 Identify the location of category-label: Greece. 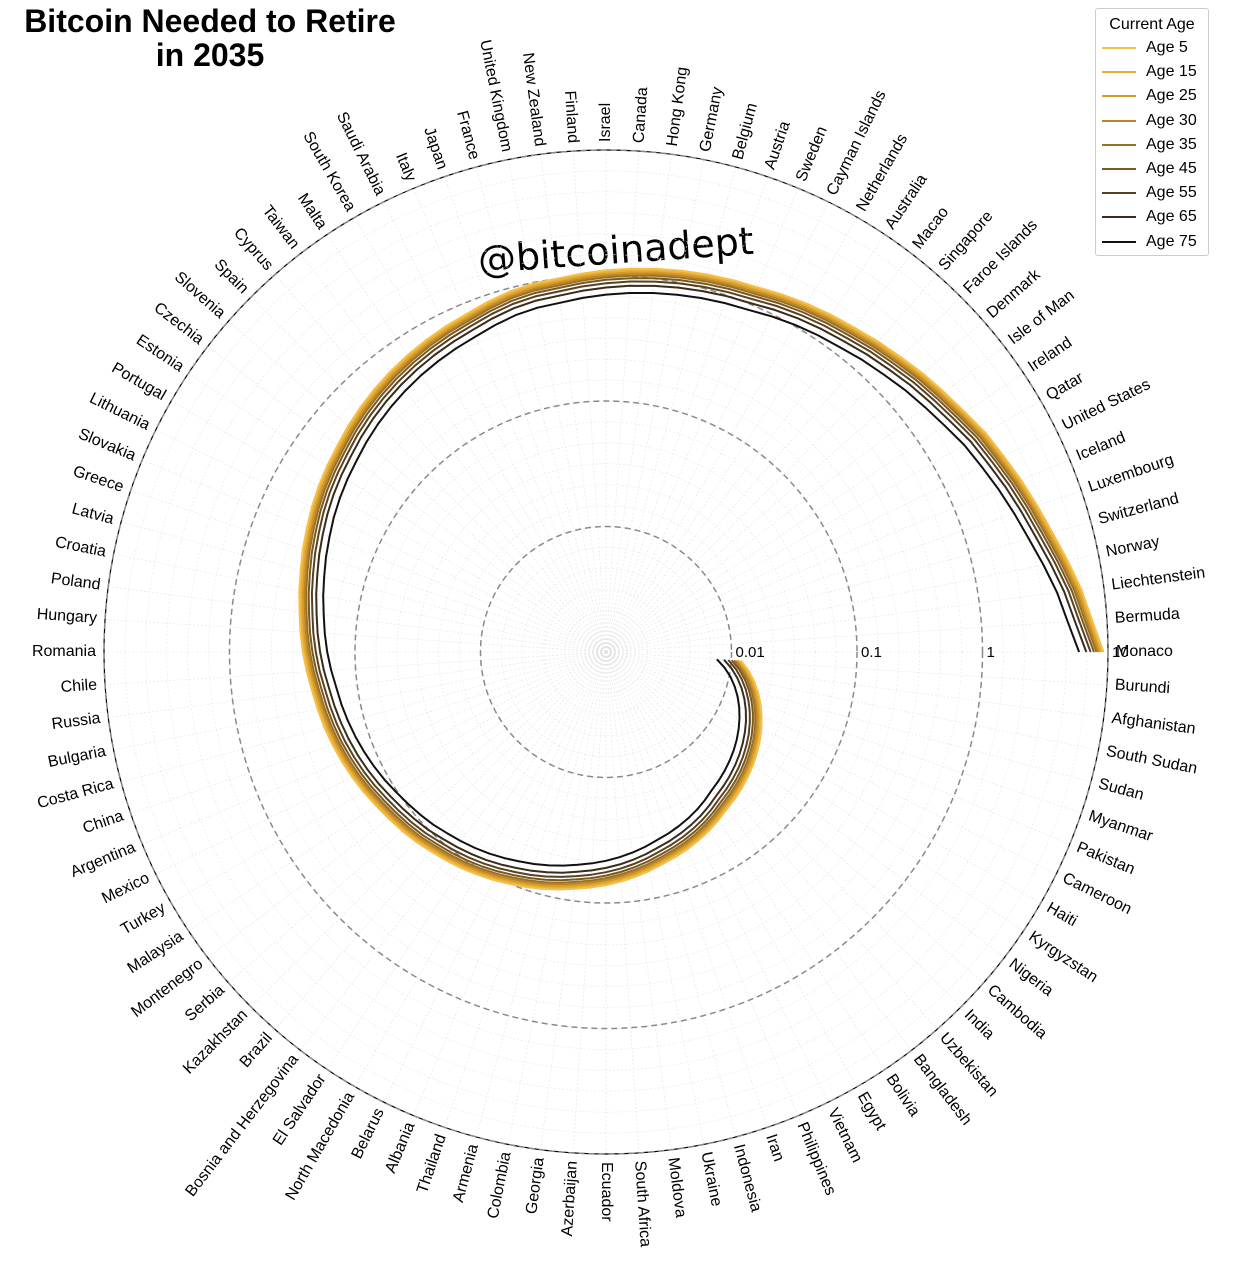
(98, 479).